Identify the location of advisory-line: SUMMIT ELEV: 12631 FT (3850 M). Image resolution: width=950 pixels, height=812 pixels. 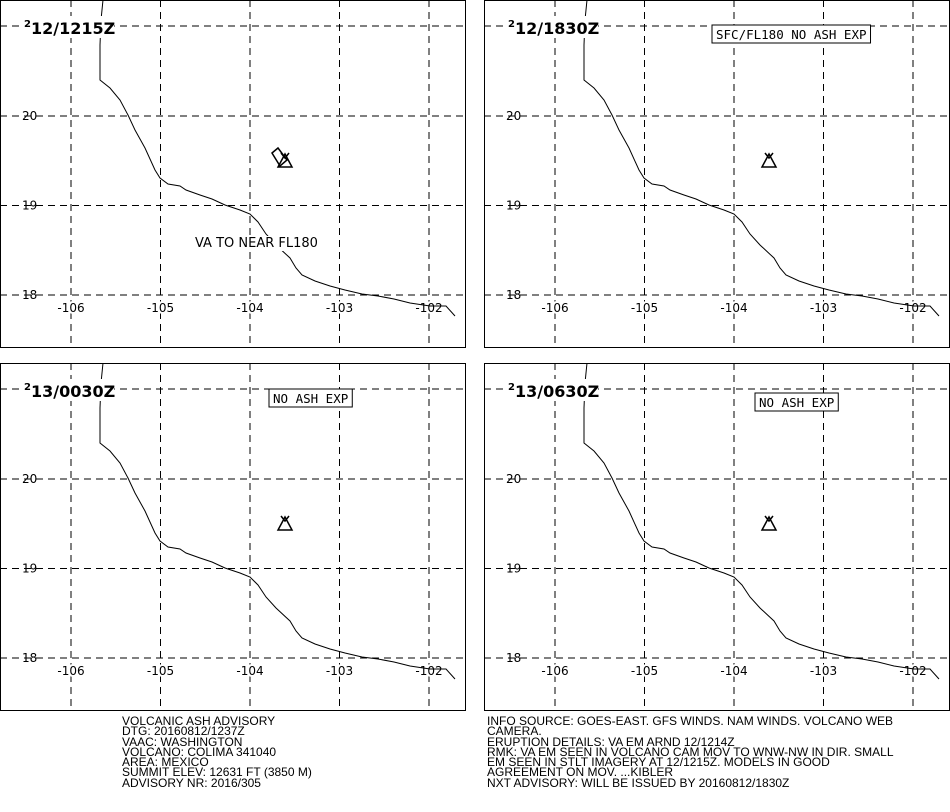
(217, 772).